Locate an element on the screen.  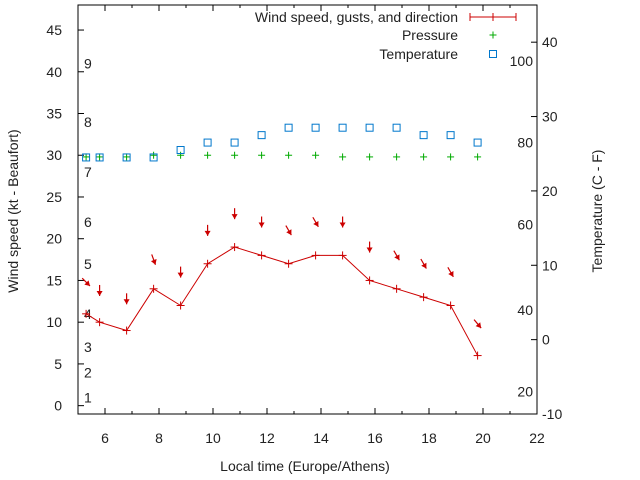
y-tick-label: 30 is located at coordinates (54, 155).